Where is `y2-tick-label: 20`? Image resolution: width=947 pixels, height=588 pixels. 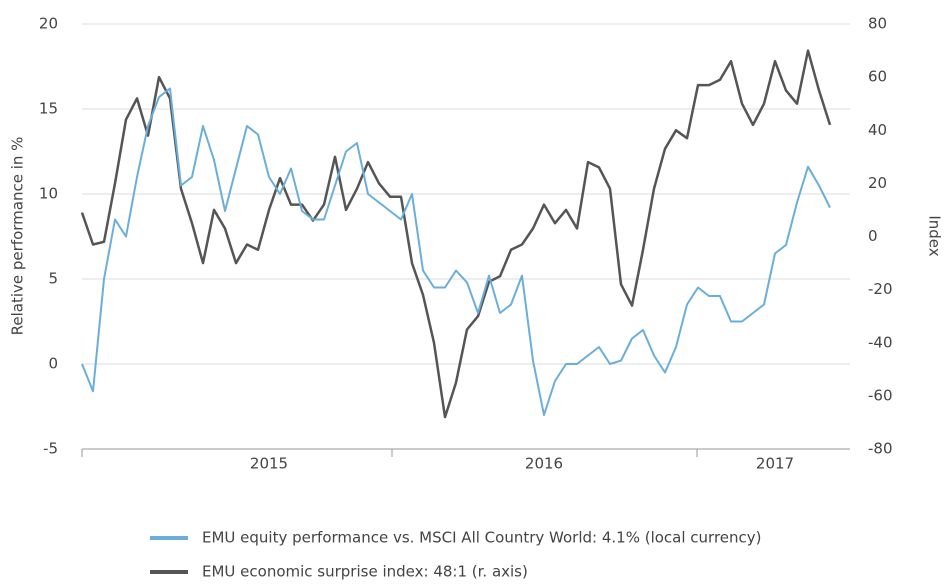
y2-tick-label: 20 is located at coordinates (877, 183).